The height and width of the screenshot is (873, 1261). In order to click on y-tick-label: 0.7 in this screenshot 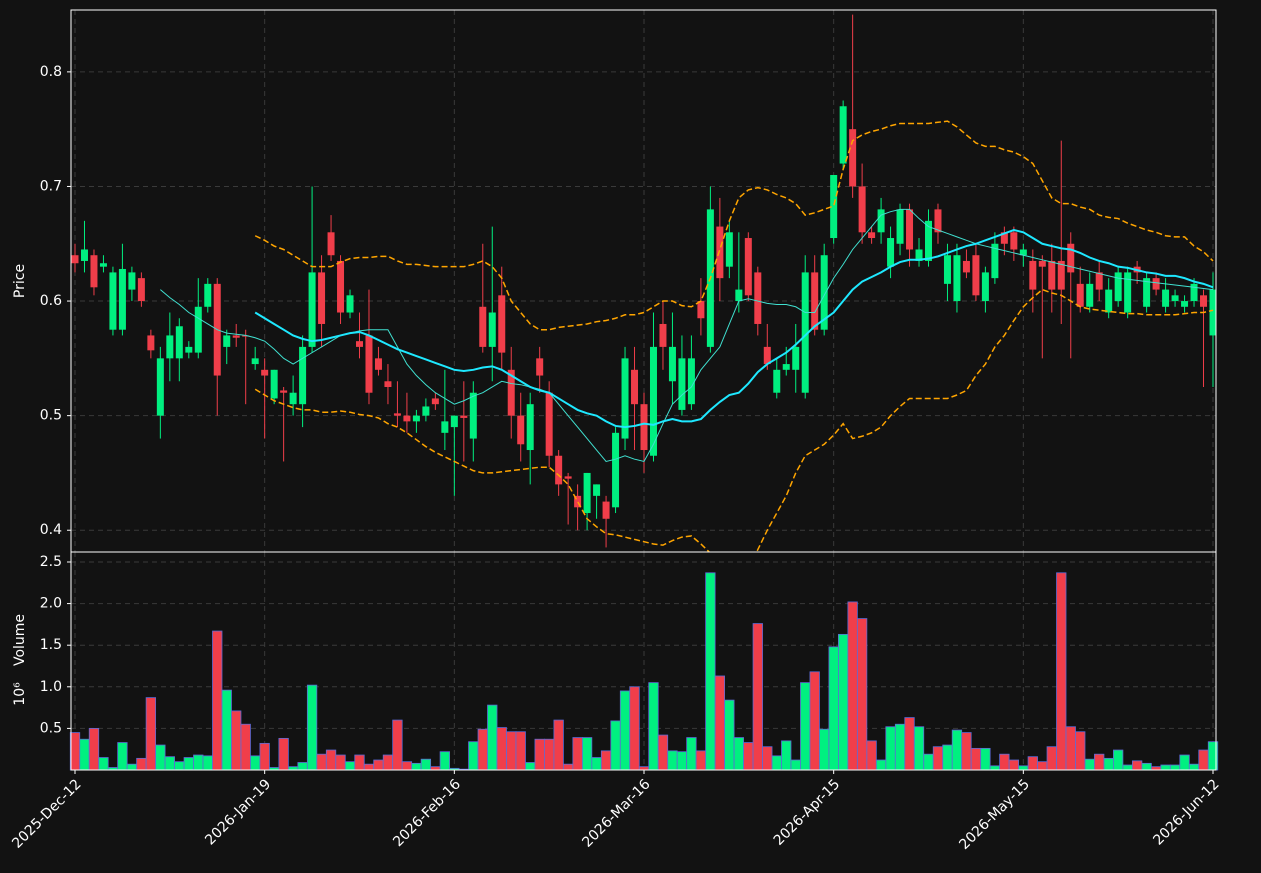, I will do `click(51, 186)`.